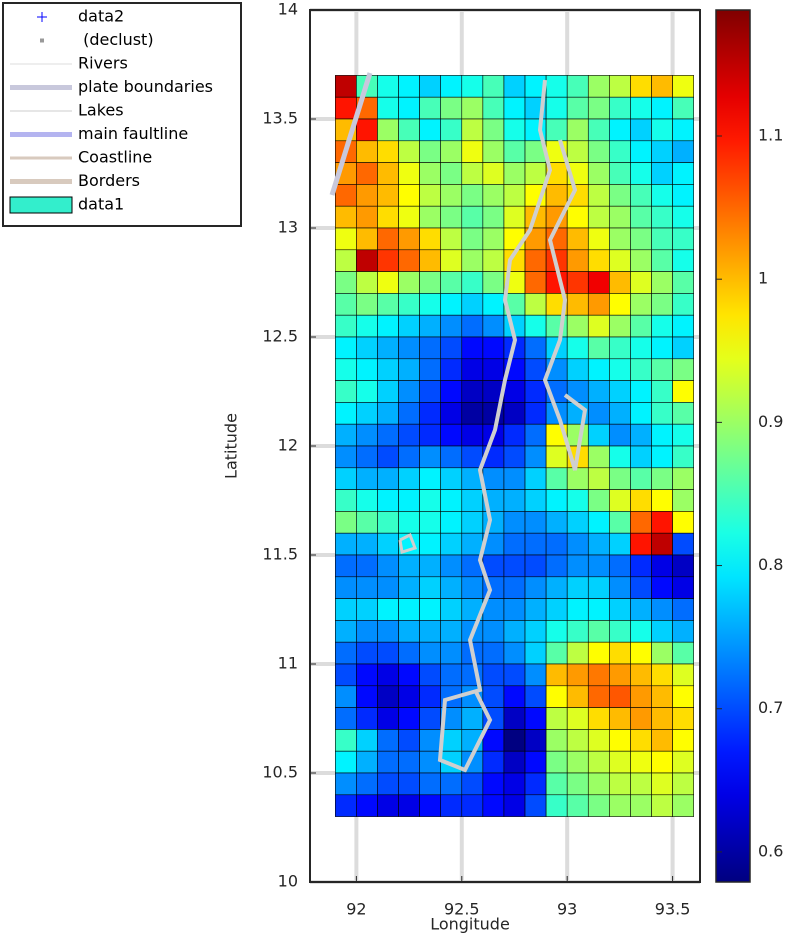 Image resolution: width=787 pixels, height=934 pixels. What do you see at coordinates (42, 40) in the screenshot?
I see `legend-marker` at bounding box center [42, 40].